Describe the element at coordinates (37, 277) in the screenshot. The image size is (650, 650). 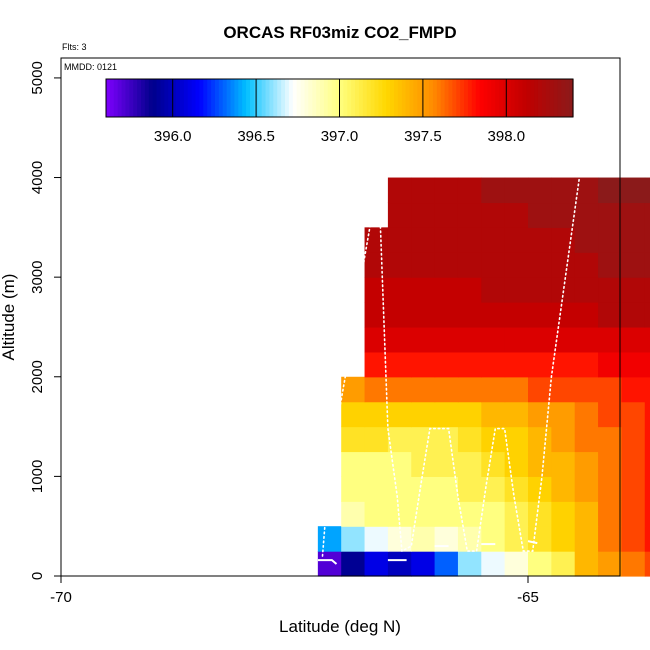
I see `y-tick-label: 3000` at that location.